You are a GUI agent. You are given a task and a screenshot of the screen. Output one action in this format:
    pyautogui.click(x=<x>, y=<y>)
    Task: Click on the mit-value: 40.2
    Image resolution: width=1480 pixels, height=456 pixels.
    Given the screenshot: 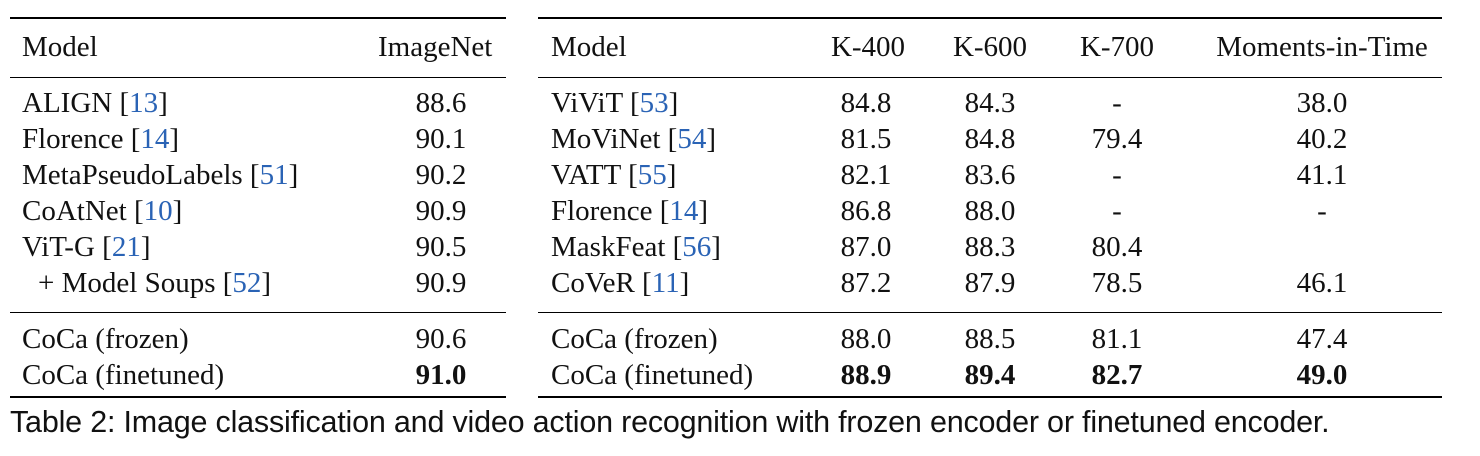 What is the action you would take?
    pyautogui.click(x=1322, y=139)
    